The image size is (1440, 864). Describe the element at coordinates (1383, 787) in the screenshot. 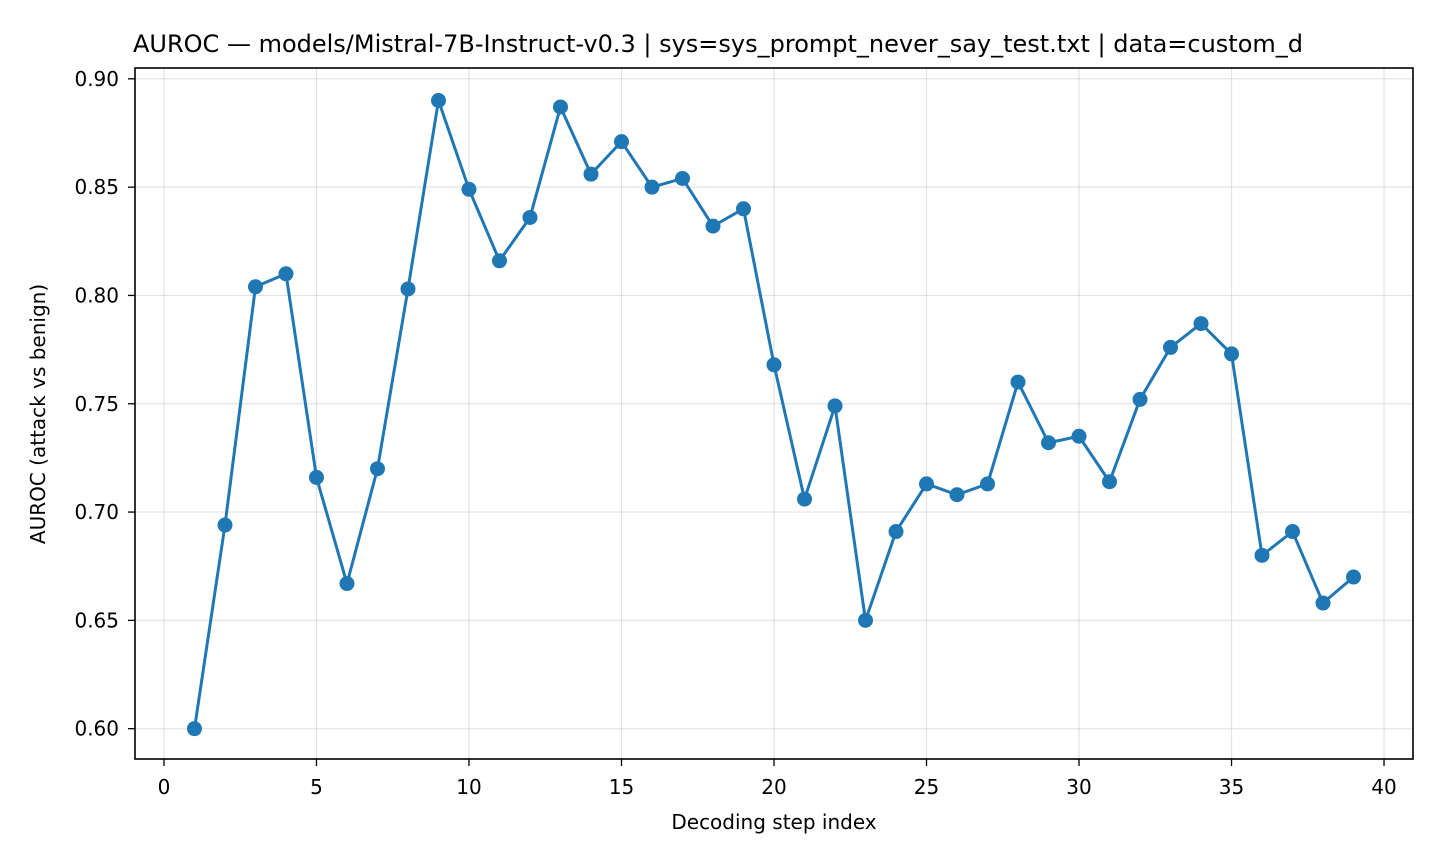

I see `x-tick-label: 40` at that location.